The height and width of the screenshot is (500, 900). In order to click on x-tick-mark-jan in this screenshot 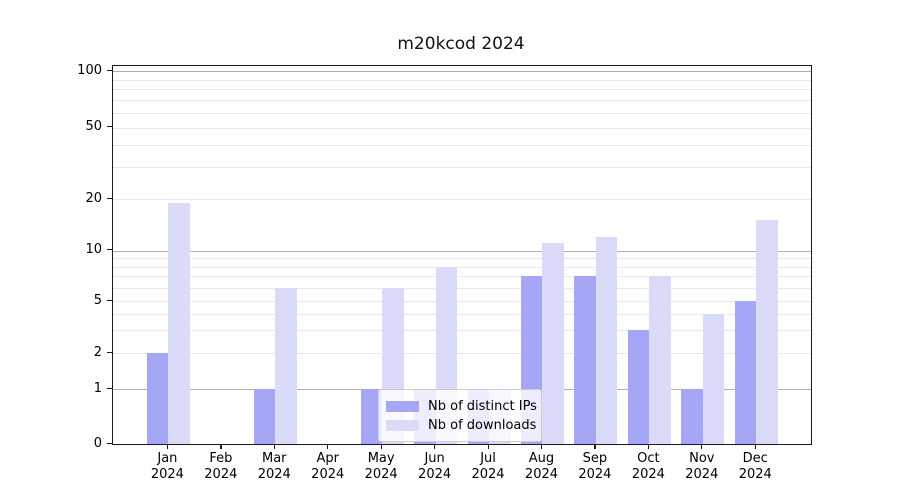, I will do `click(167, 446)`.